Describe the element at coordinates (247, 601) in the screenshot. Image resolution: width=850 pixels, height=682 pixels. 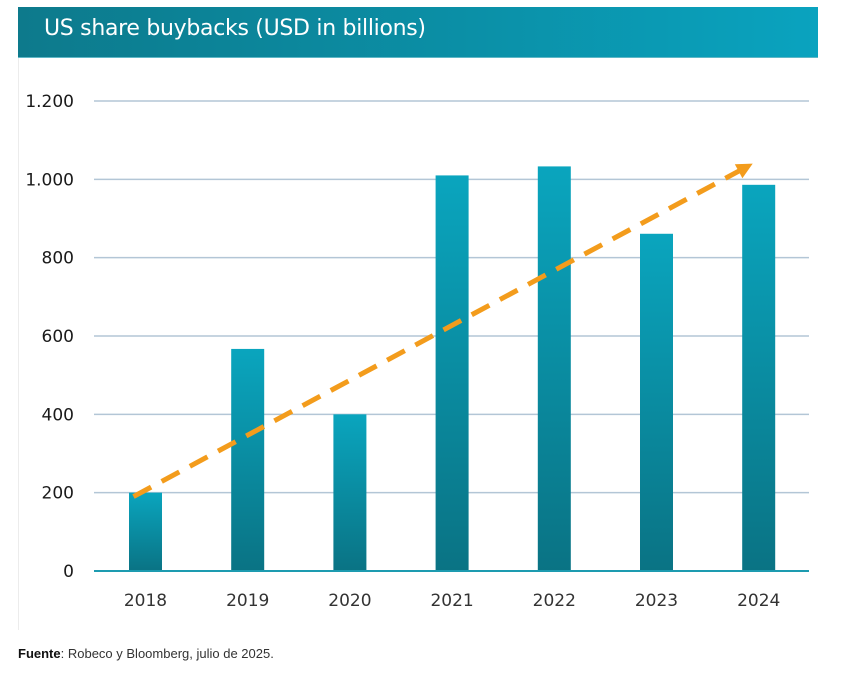
I see `x-tick-label: 2019` at that location.